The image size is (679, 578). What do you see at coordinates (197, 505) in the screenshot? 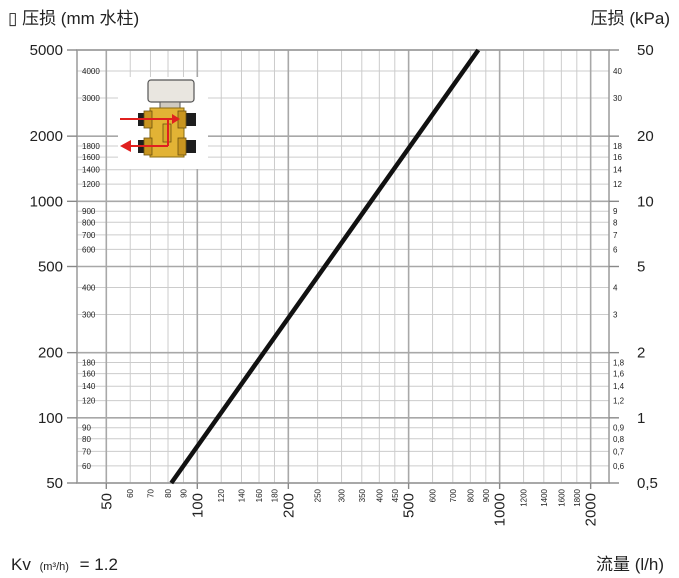
I see `x-major-tick-label: 100` at bounding box center [197, 505].